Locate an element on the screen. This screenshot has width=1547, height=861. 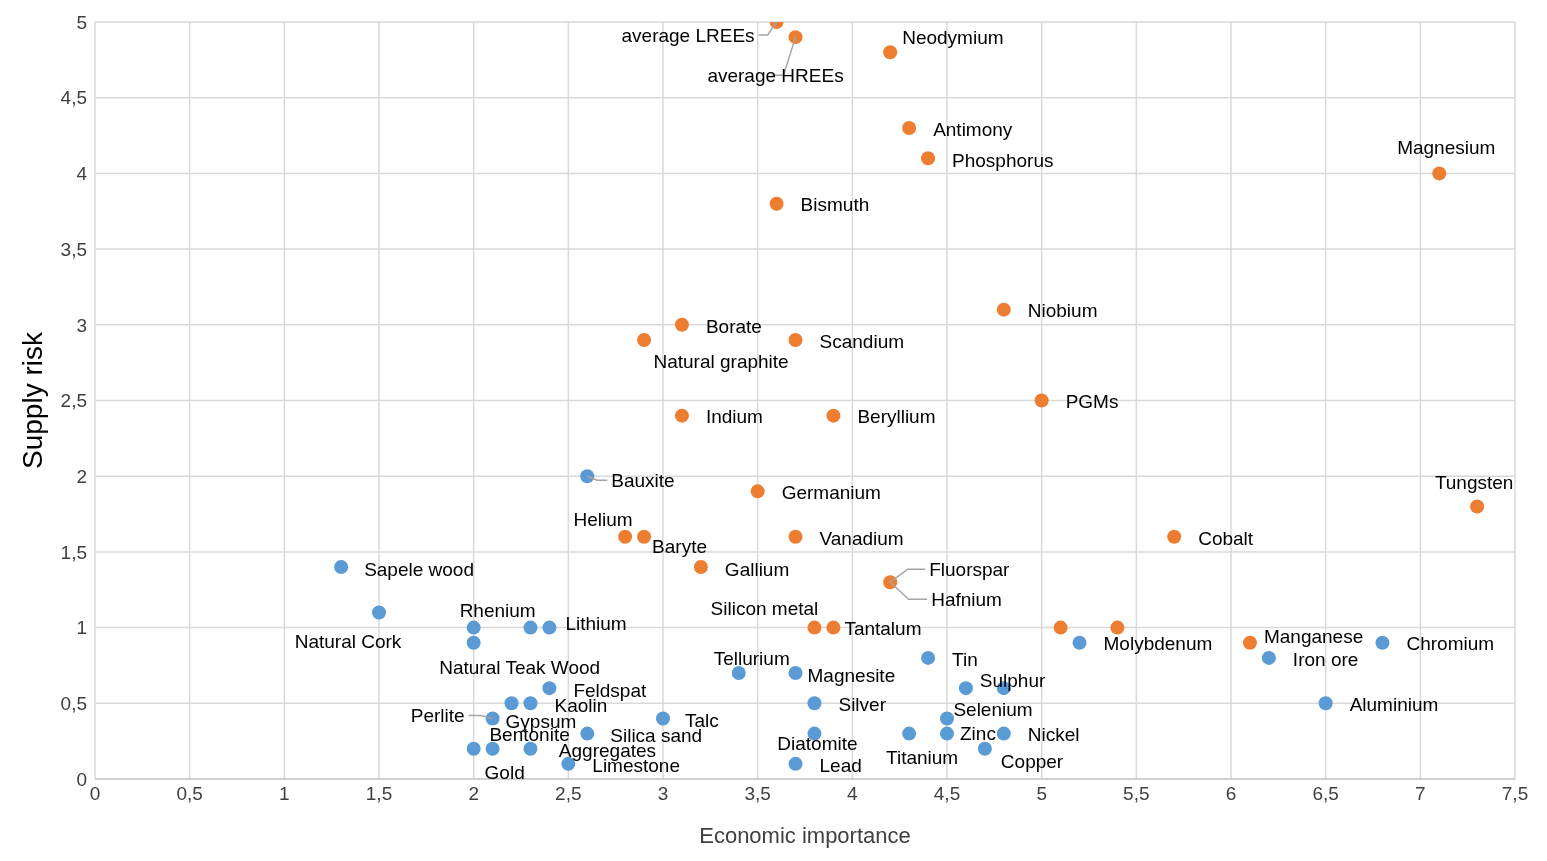
annotation: Aluminium is located at coordinates (1394, 704).